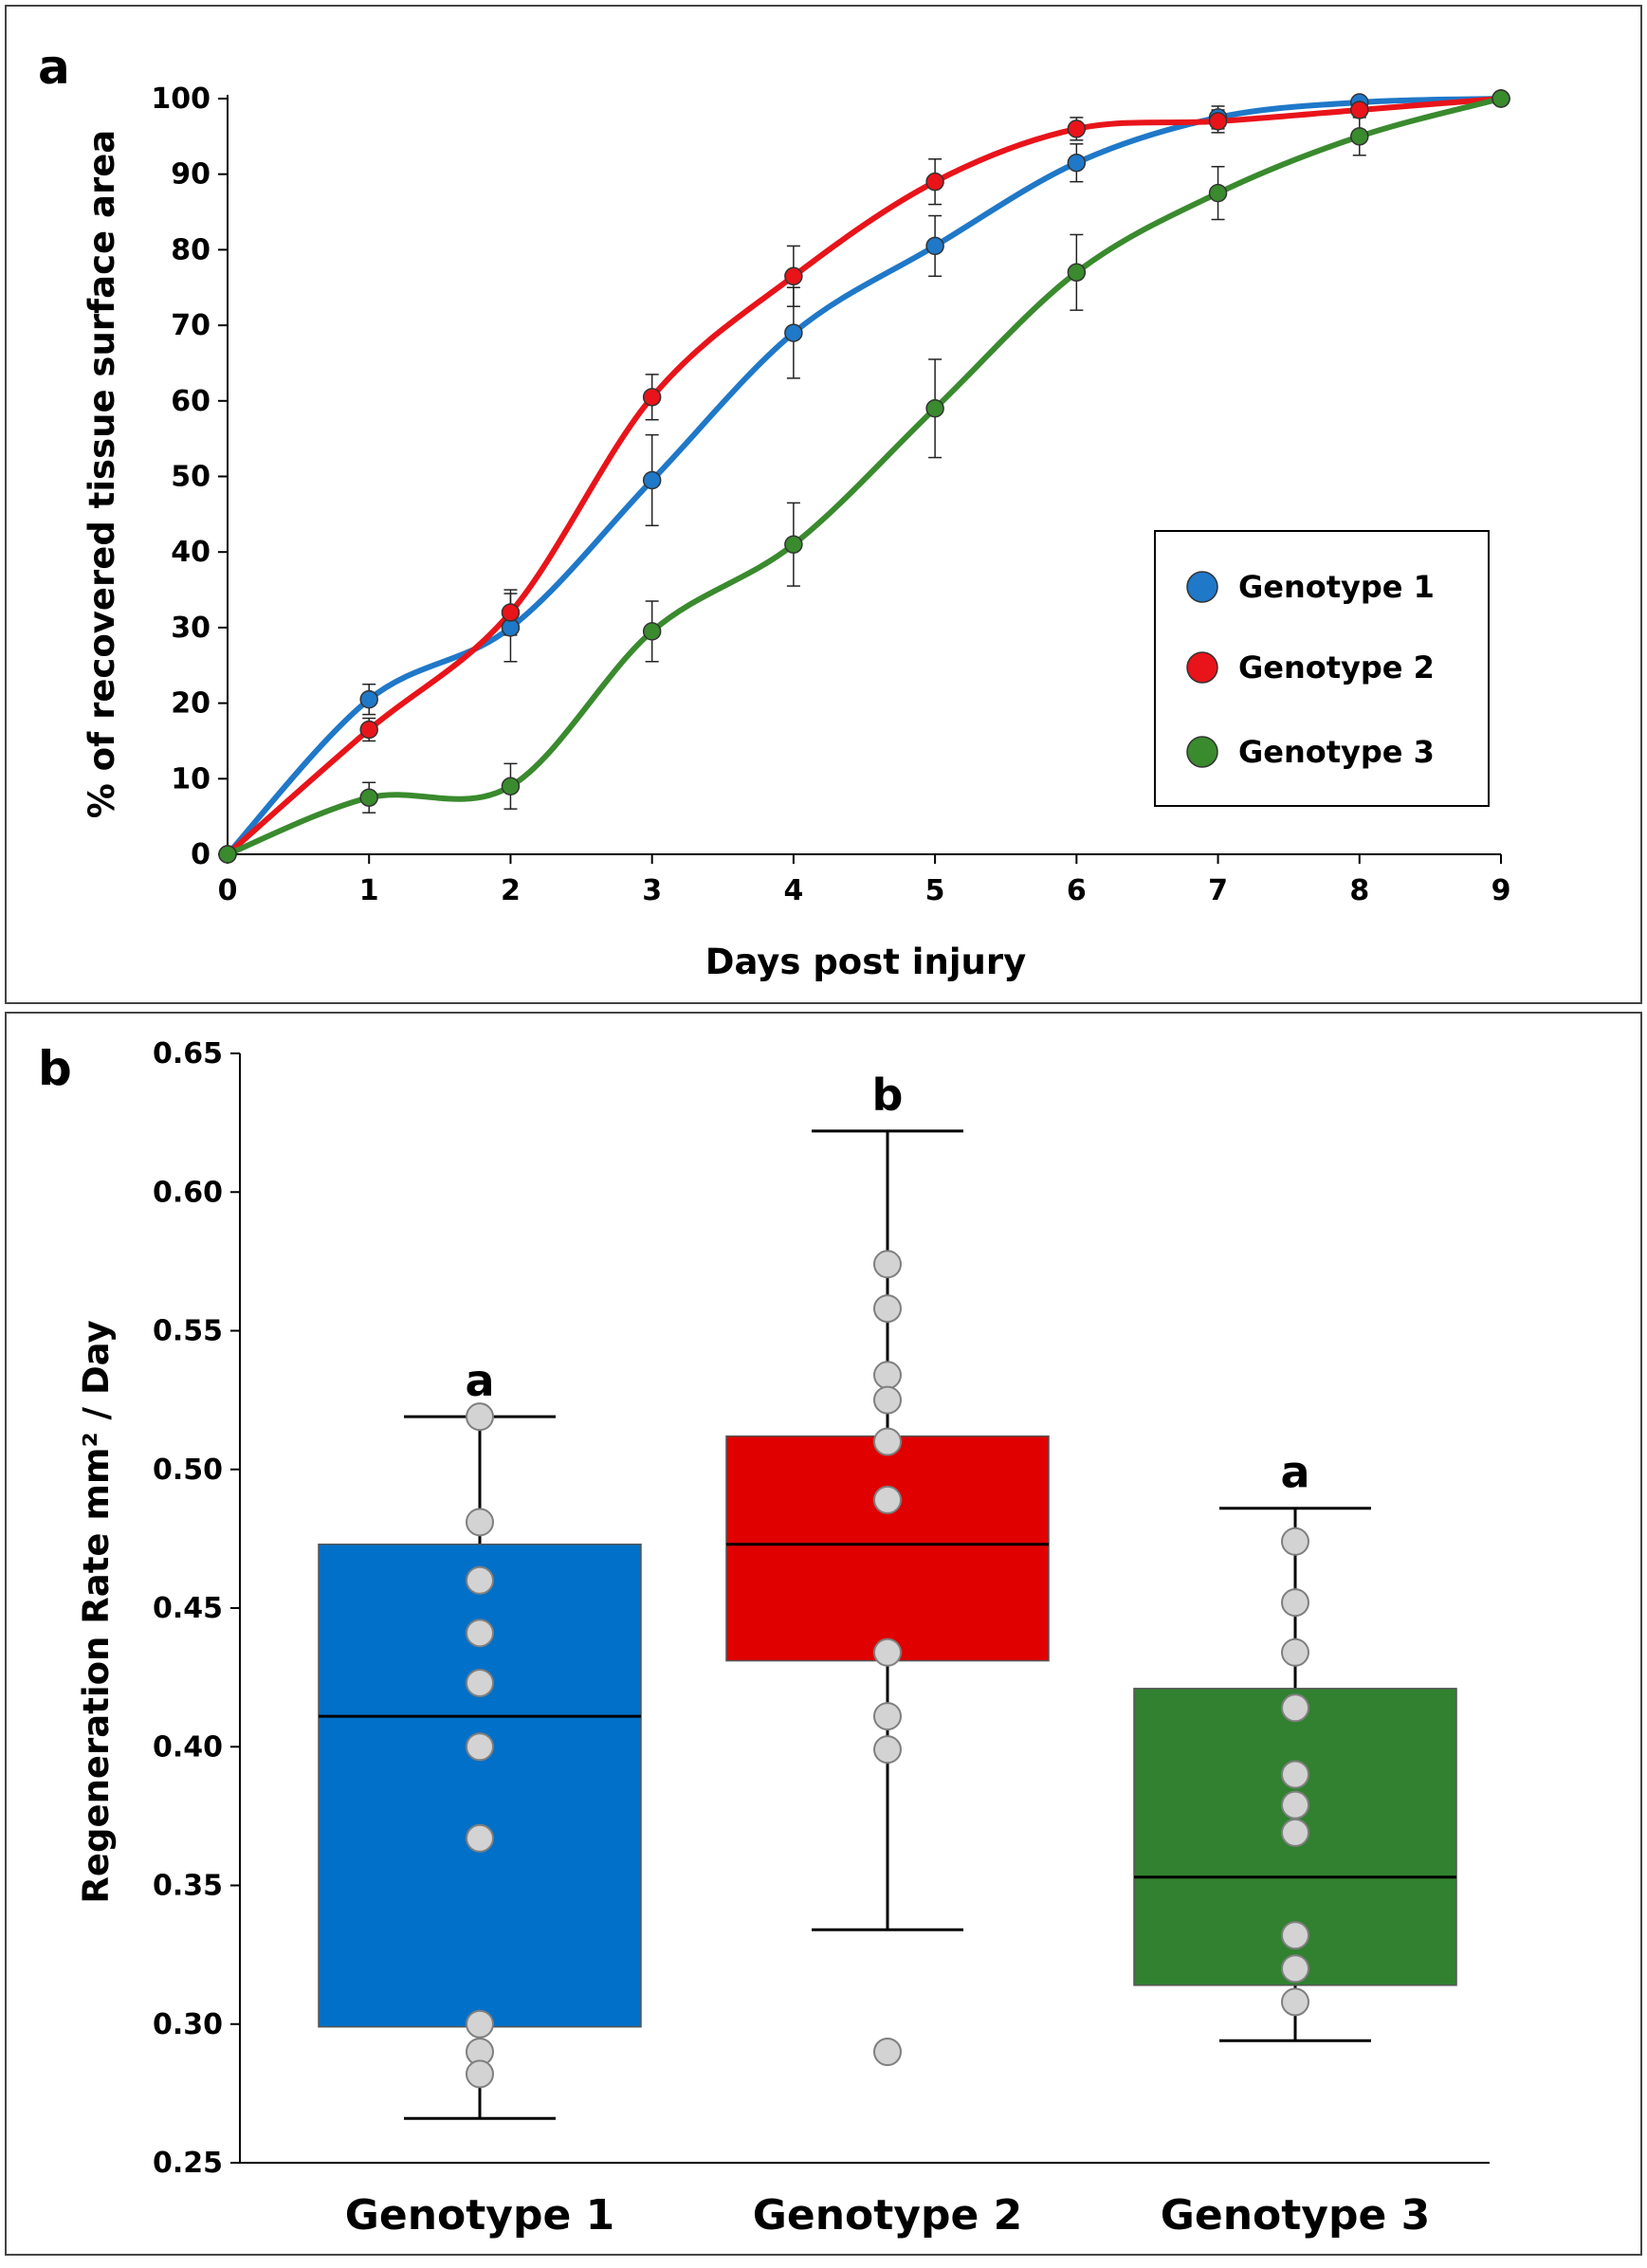  Describe the element at coordinates (188, 2025) in the screenshot. I see `y-tick-label: 0.30` at that location.